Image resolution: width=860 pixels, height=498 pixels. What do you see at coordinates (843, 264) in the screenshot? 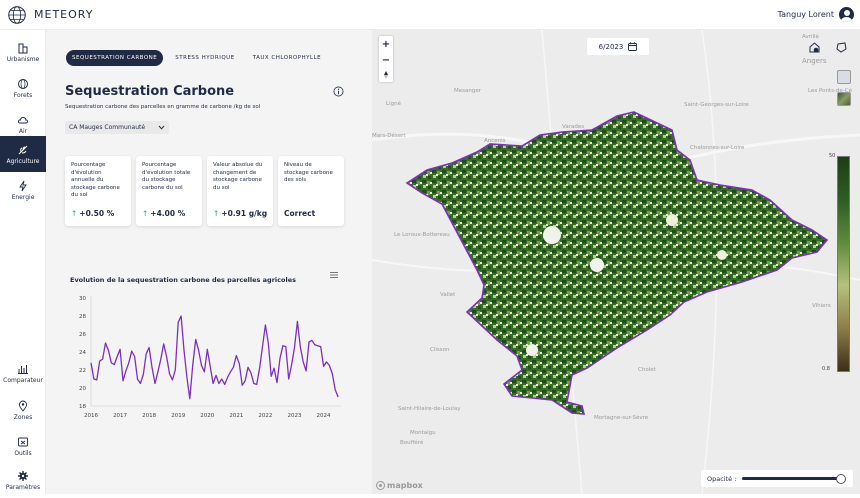
I see `color-scale-legend` at bounding box center [843, 264].